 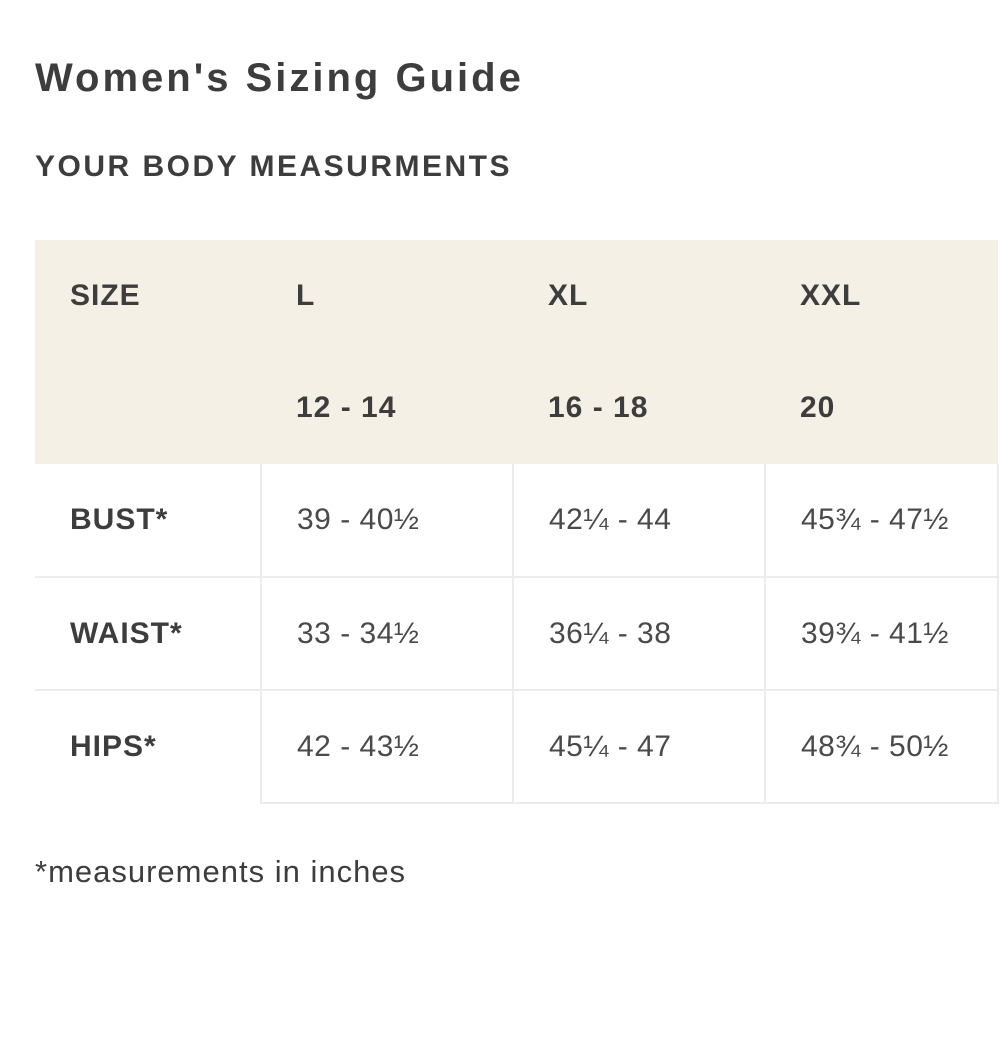 What do you see at coordinates (386, 521) in the screenshot?
I see `cell-bust-l: 39 - 40½` at bounding box center [386, 521].